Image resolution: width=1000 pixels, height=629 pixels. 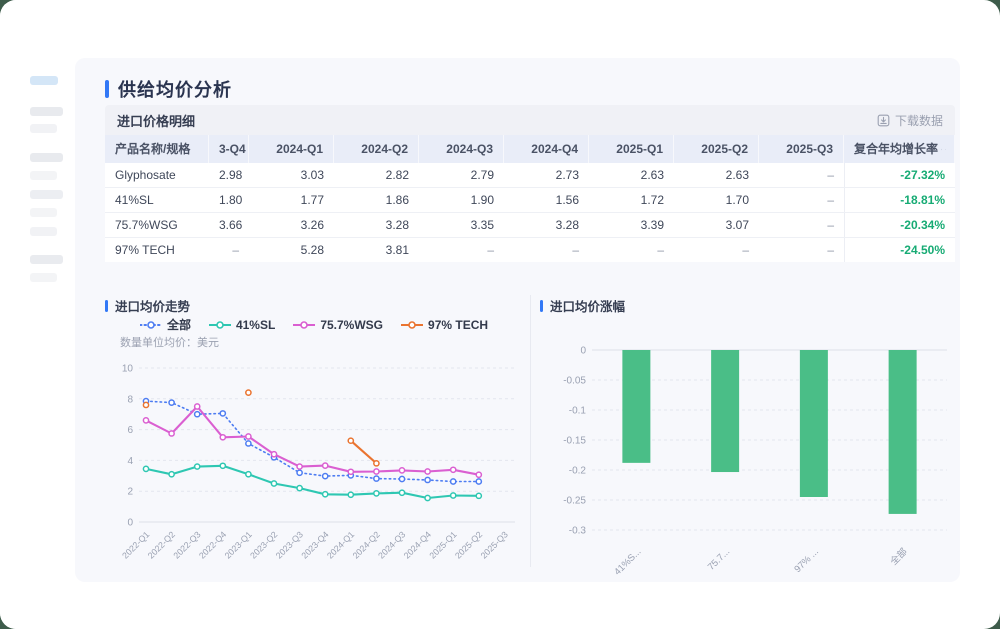 What do you see at coordinates (883, 120) in the screenshot?
I see `download-icon` at bounding box center [883, 120].